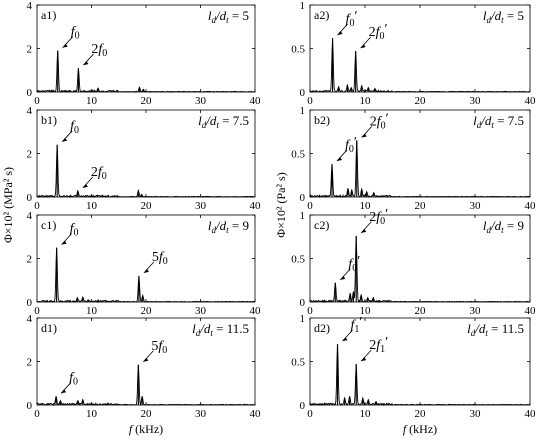 Image resolution: width=550 pixels, height=442 pixels. What do you see at coordinates (322, 120) in the screenshot?
I see `panel-label: b2)` at bounding box center [322, 120].